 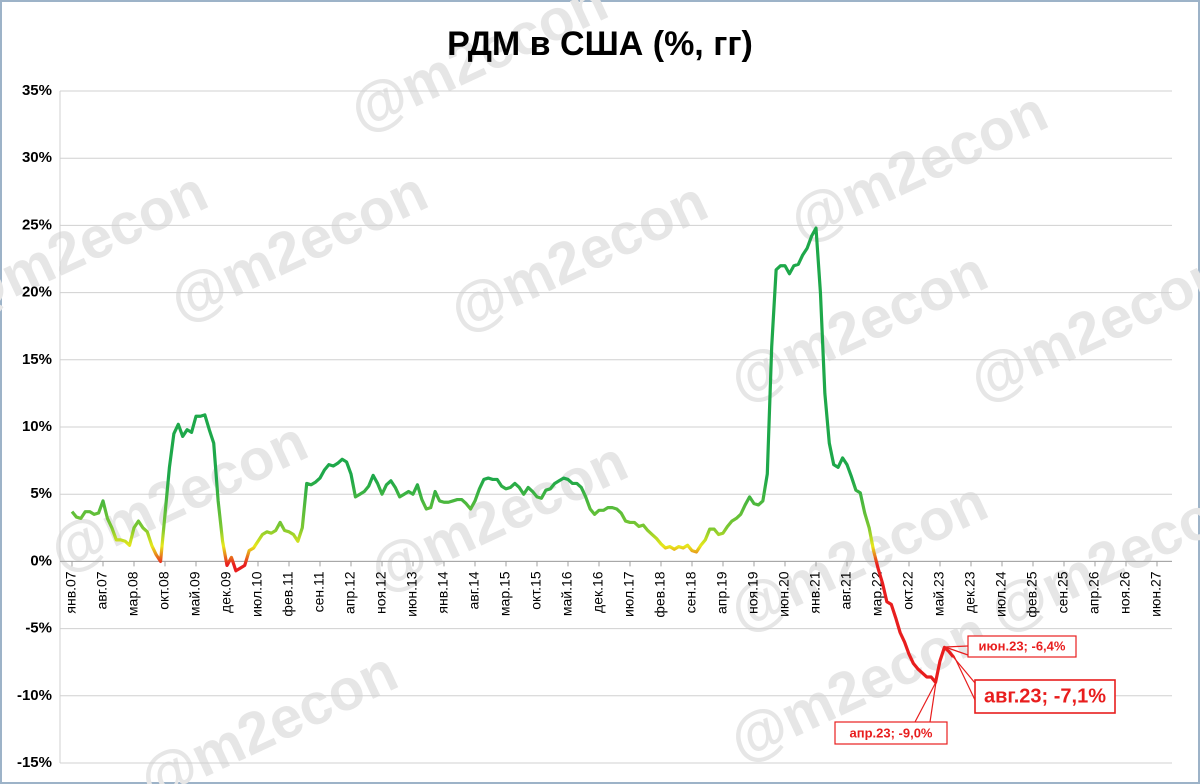 I want to click on annotation: июн.23; -6,4%, so click(x=1022, y=645).